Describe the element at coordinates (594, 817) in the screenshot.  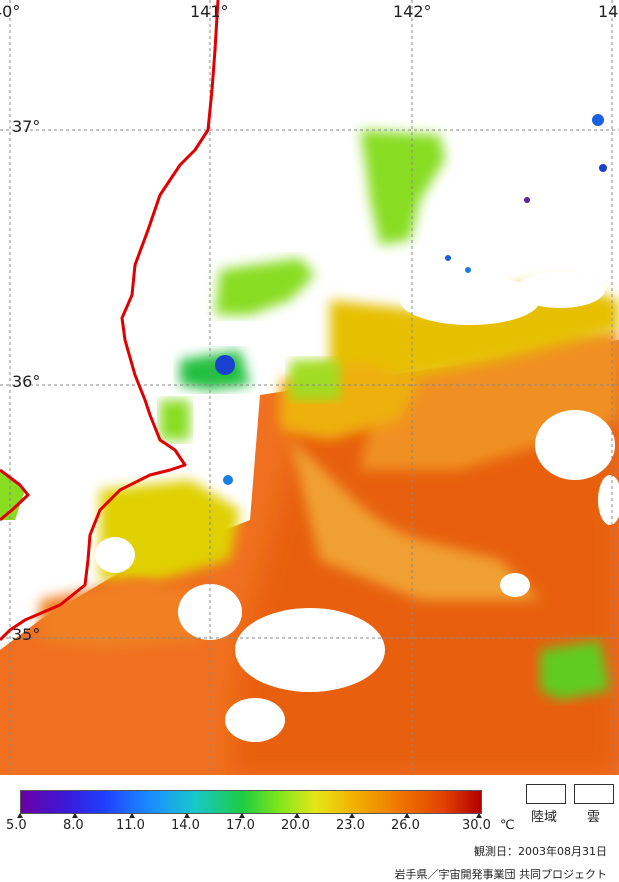
I see `cloud-legend-label: 雲` at that location.